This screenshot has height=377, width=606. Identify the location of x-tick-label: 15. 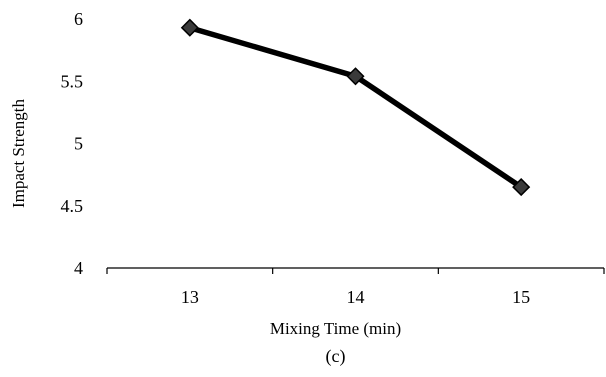
(521, 297).